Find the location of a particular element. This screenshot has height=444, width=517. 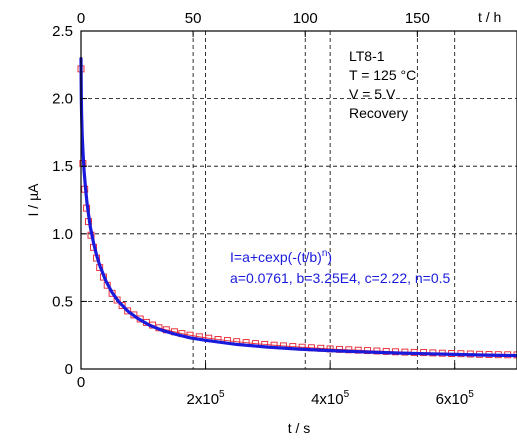

top-axis-title: t / h is located at coordinates (489, 17).